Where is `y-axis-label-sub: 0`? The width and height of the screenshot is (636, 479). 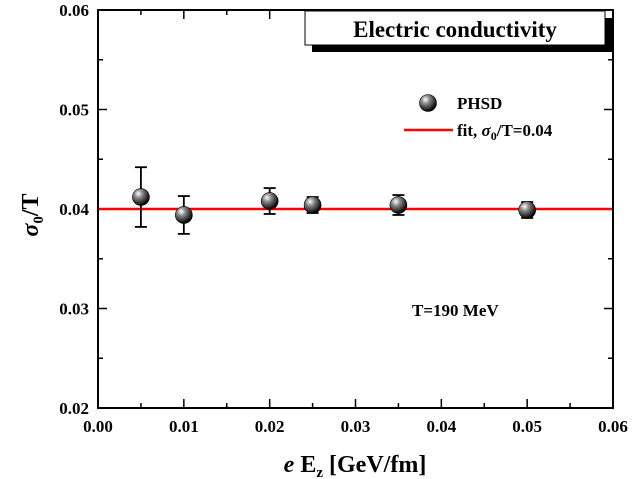 y-axis-label-sub: 0 is located at coordinates (39, 220).